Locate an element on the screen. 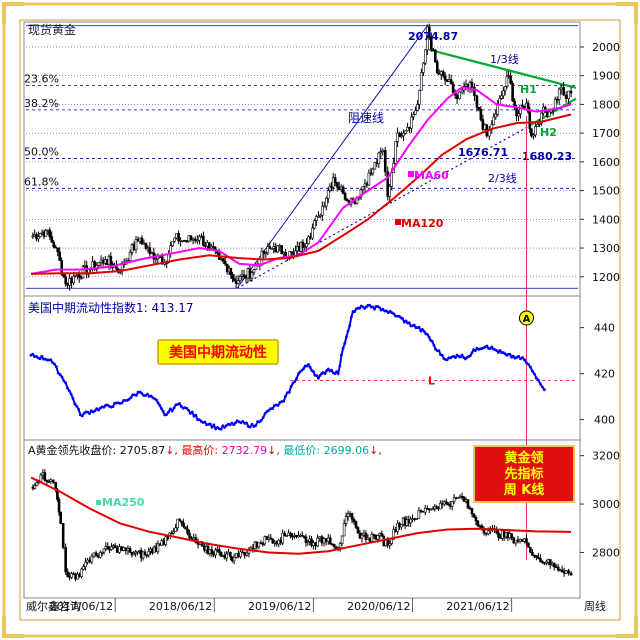 The width and height of the screenshot is (640, 640). resistance-line-label: 阻速线 is located at coordinates (366, 118).